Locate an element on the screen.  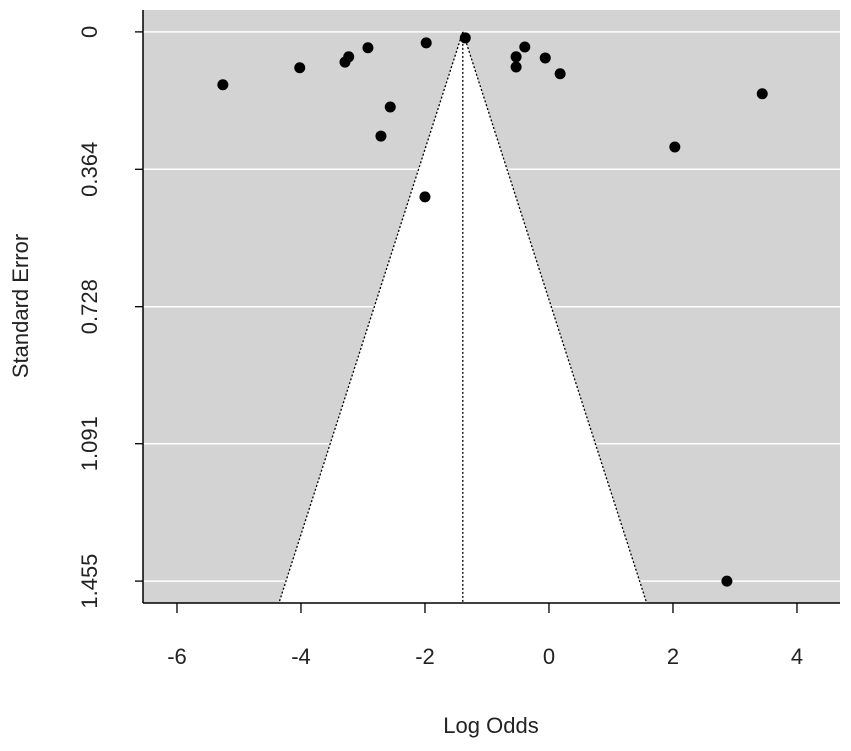
x-tick-label: 4 is located at coordinates (797, 656).